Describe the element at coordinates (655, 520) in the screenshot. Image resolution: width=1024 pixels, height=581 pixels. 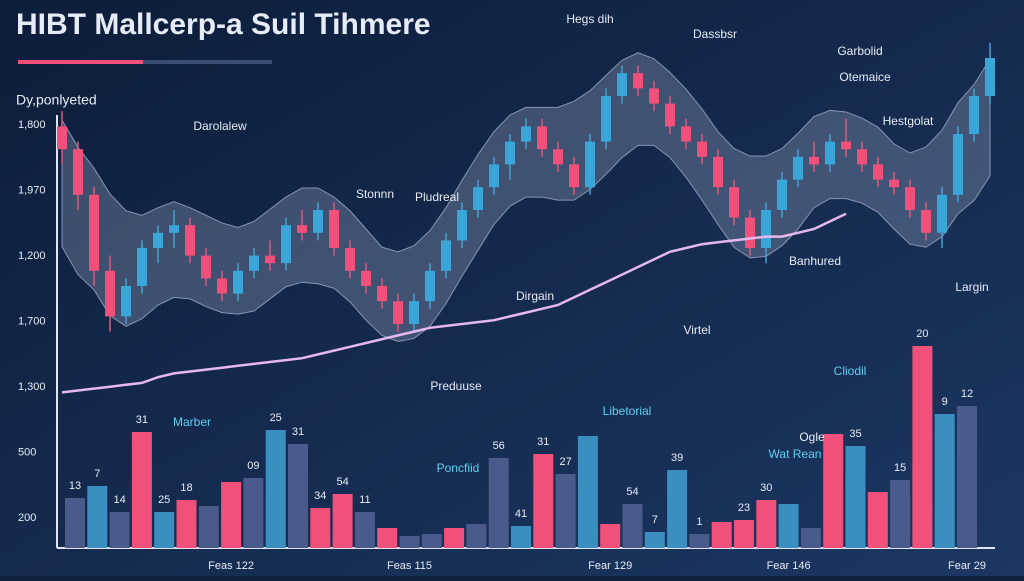
I see `bar-tag: 7` at that location.